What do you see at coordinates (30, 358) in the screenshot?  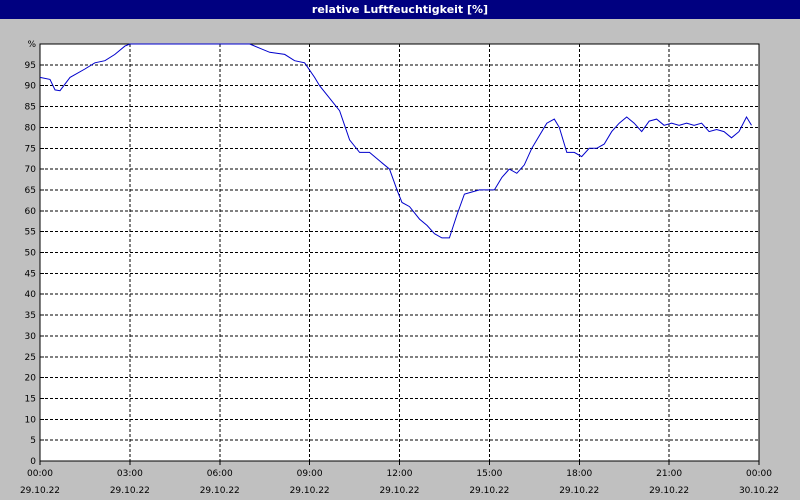 I see `y-tick-label: 25` at bounding box center [30, 358].